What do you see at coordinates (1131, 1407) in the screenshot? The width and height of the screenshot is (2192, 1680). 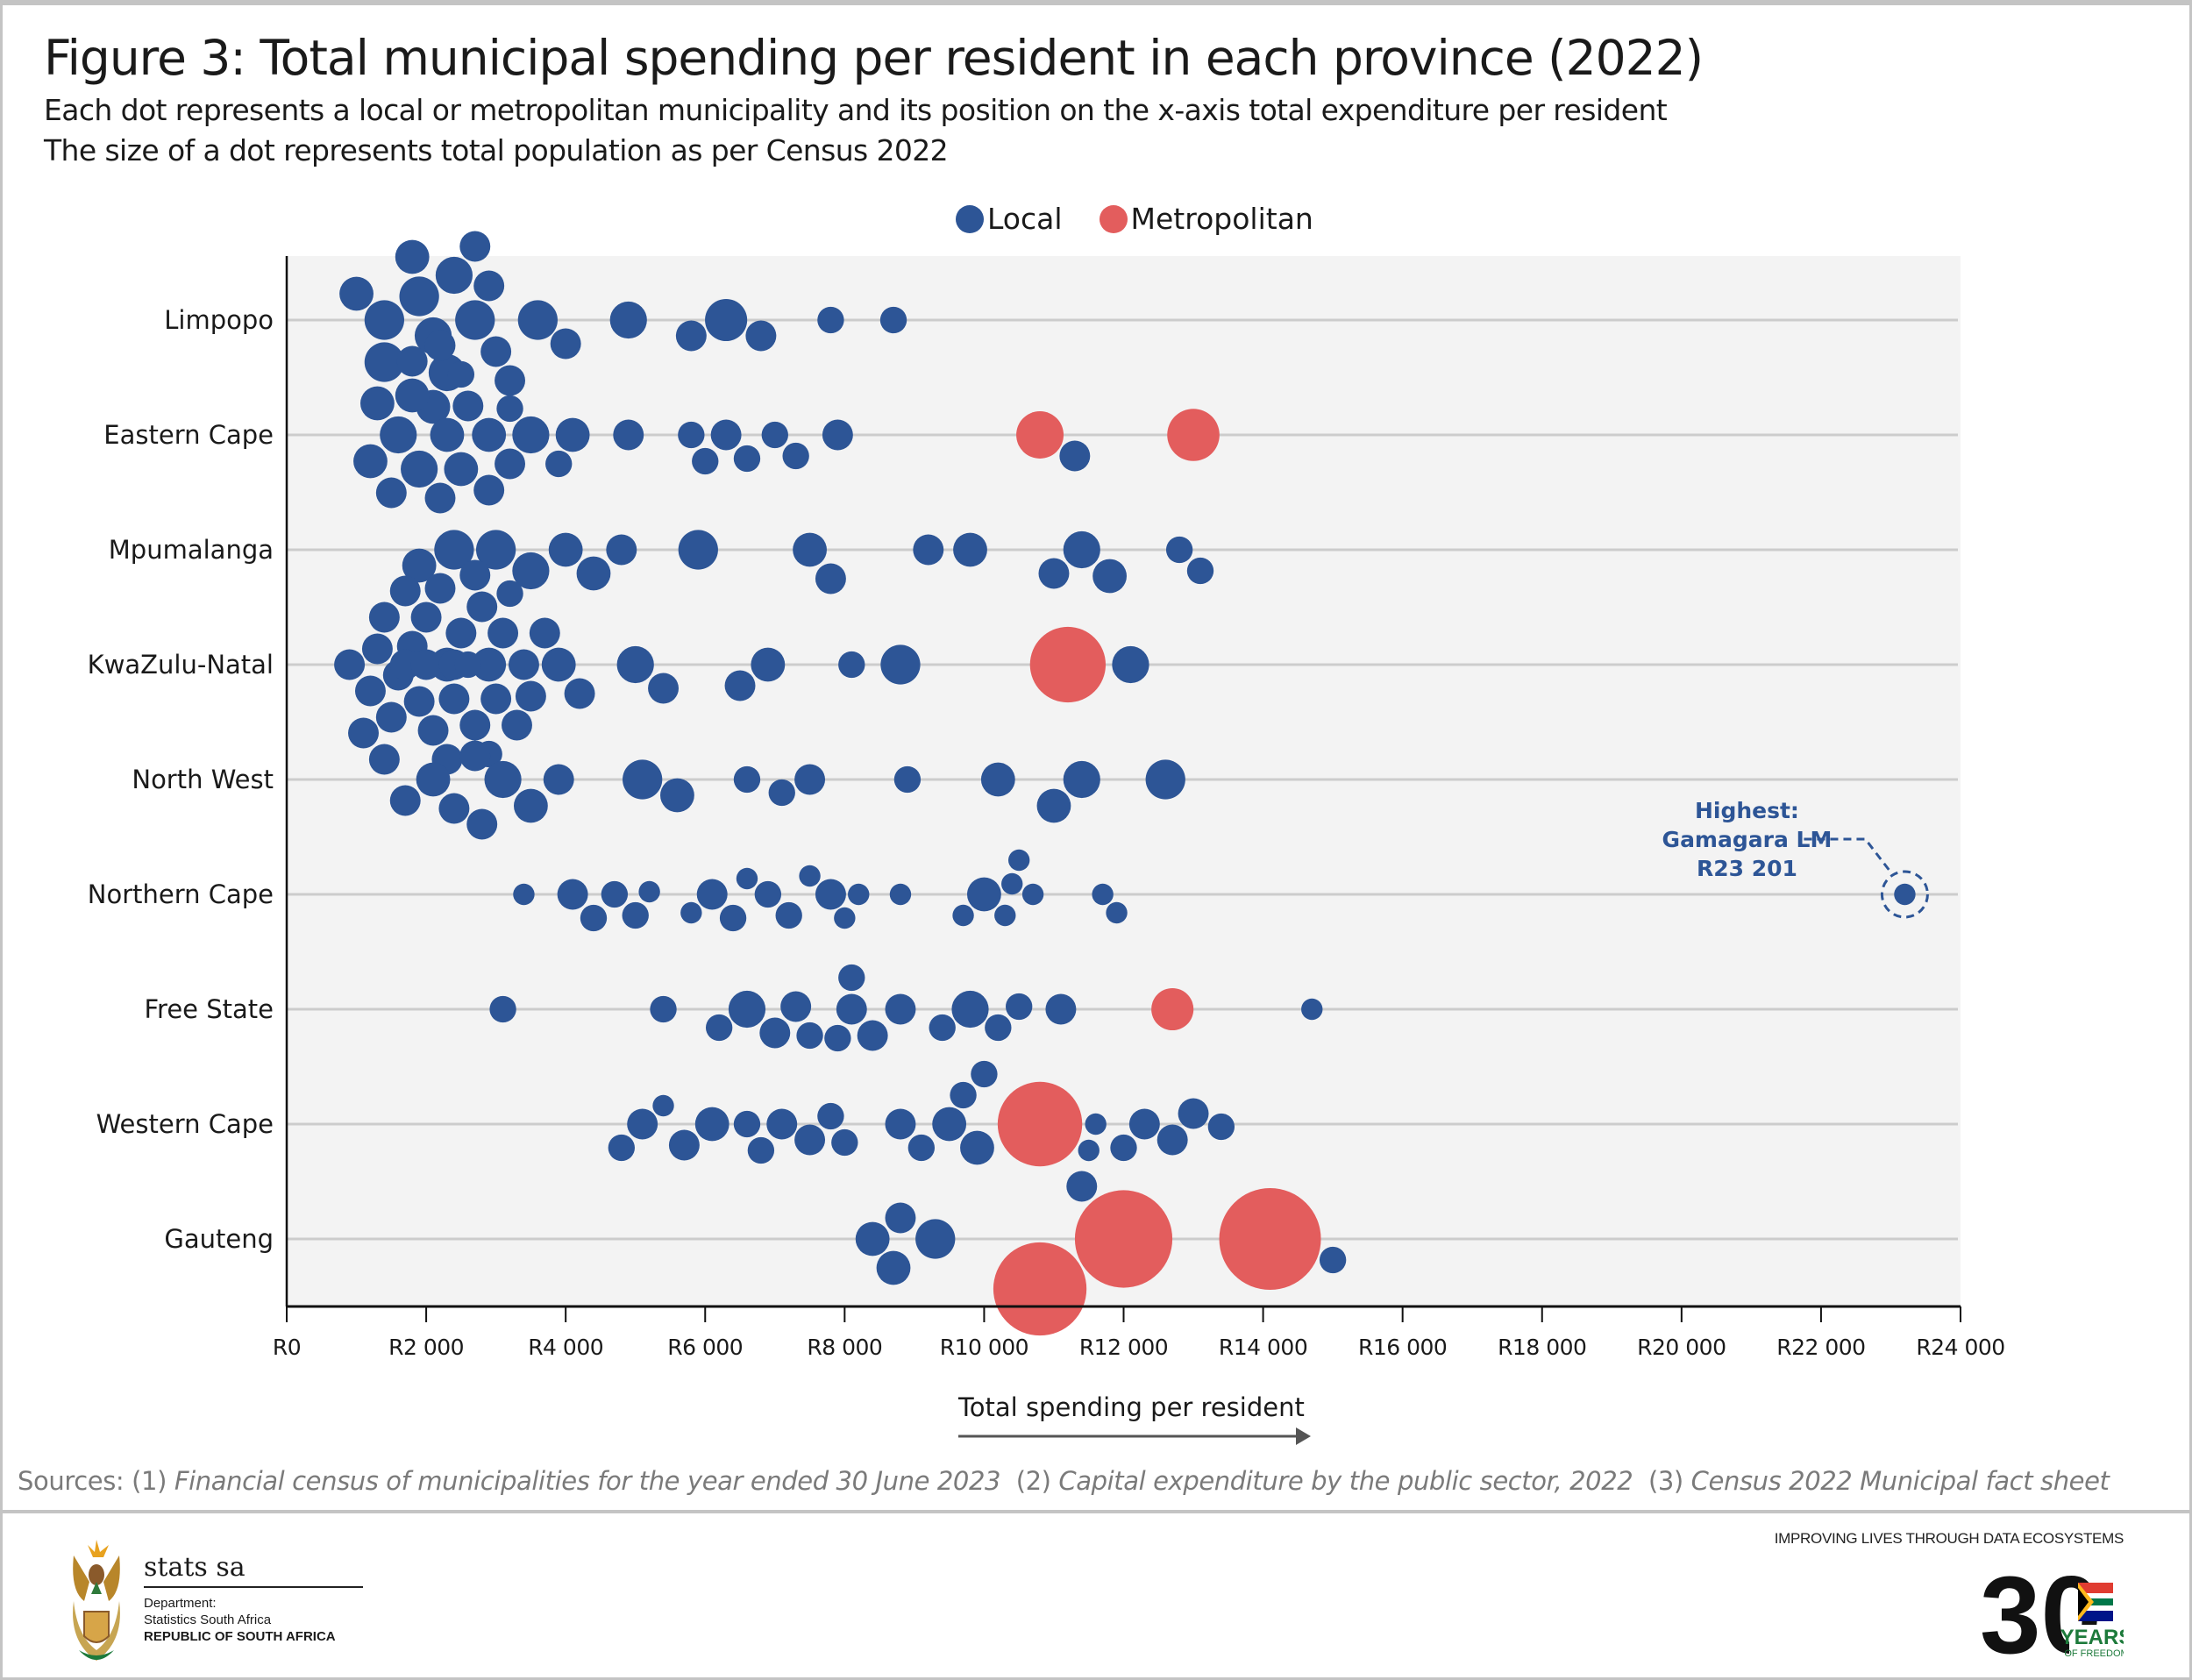 I see `x-axis-title: Total spending per resident` at bounding box center [1131, 1407].